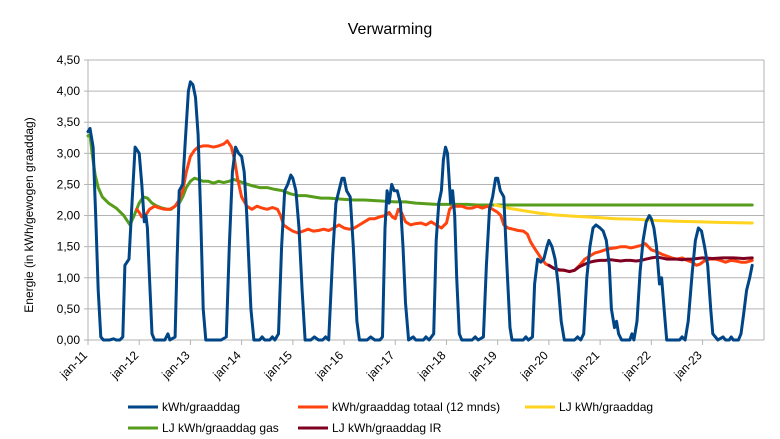 Image resolution: width=780 pixels, height=439 pixels. Describe the element at coordinates (606, 407) in the screenshot. I see `legend-label: LJ kWh/graaddag` at that location.